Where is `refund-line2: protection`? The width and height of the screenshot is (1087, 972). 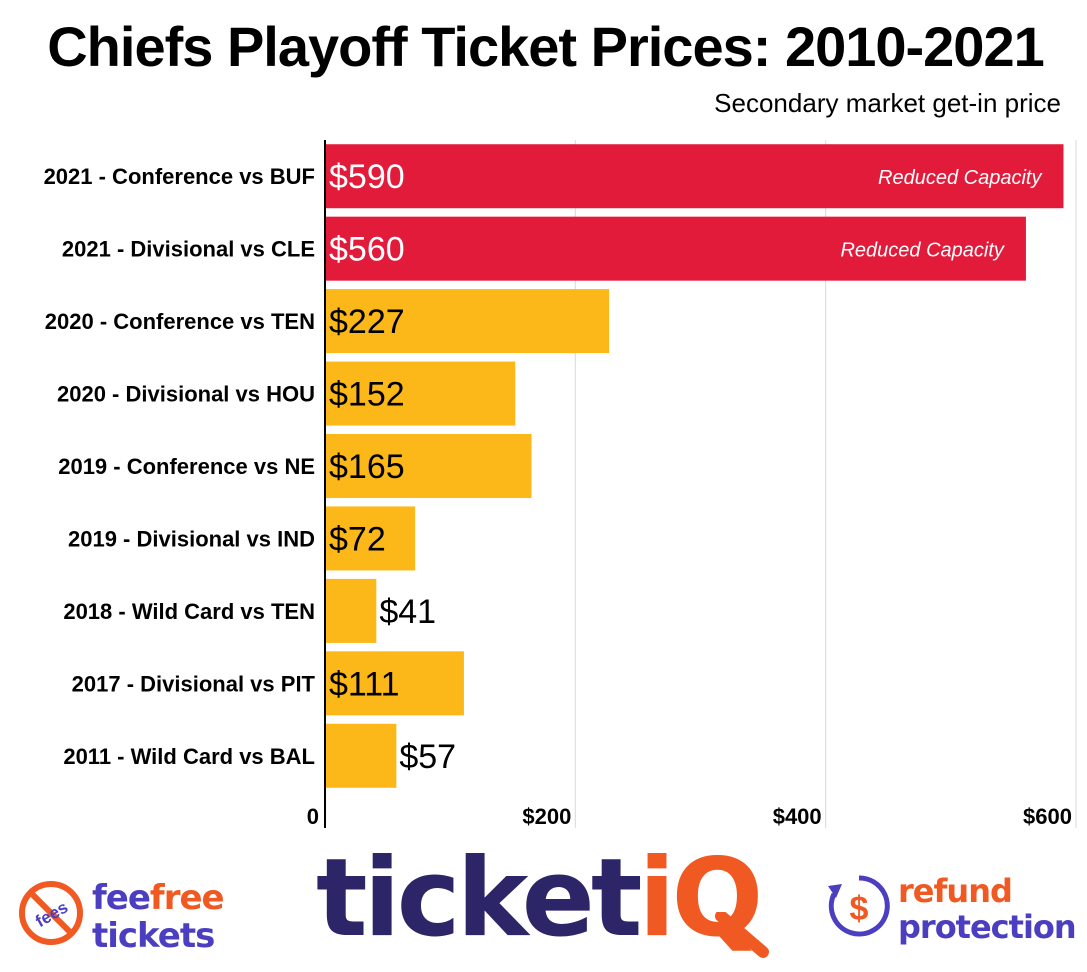 refund-line2: protection is located at coordinates (987, 927).